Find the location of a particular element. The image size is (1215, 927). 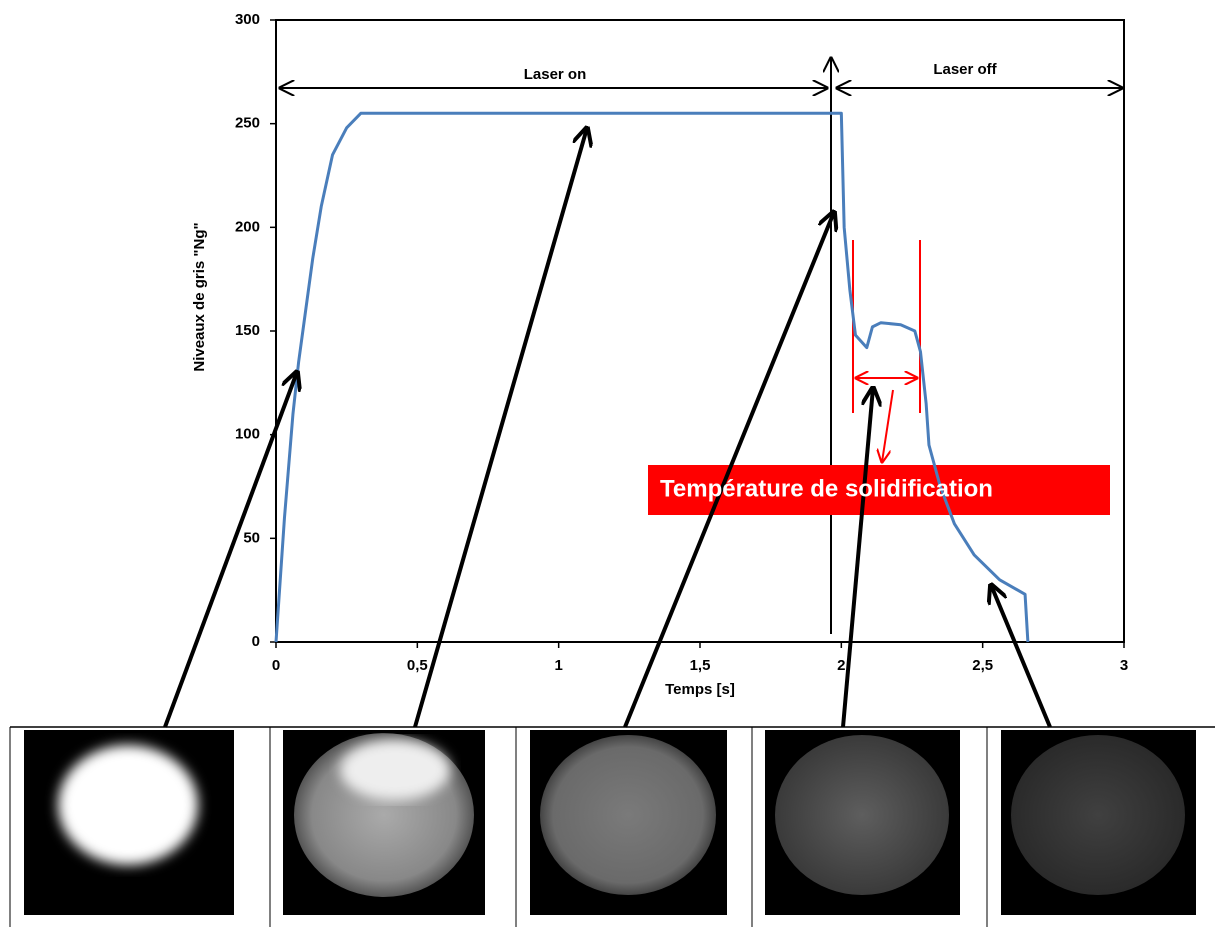

annotation: Laser off is located at coordinates (965, 69).